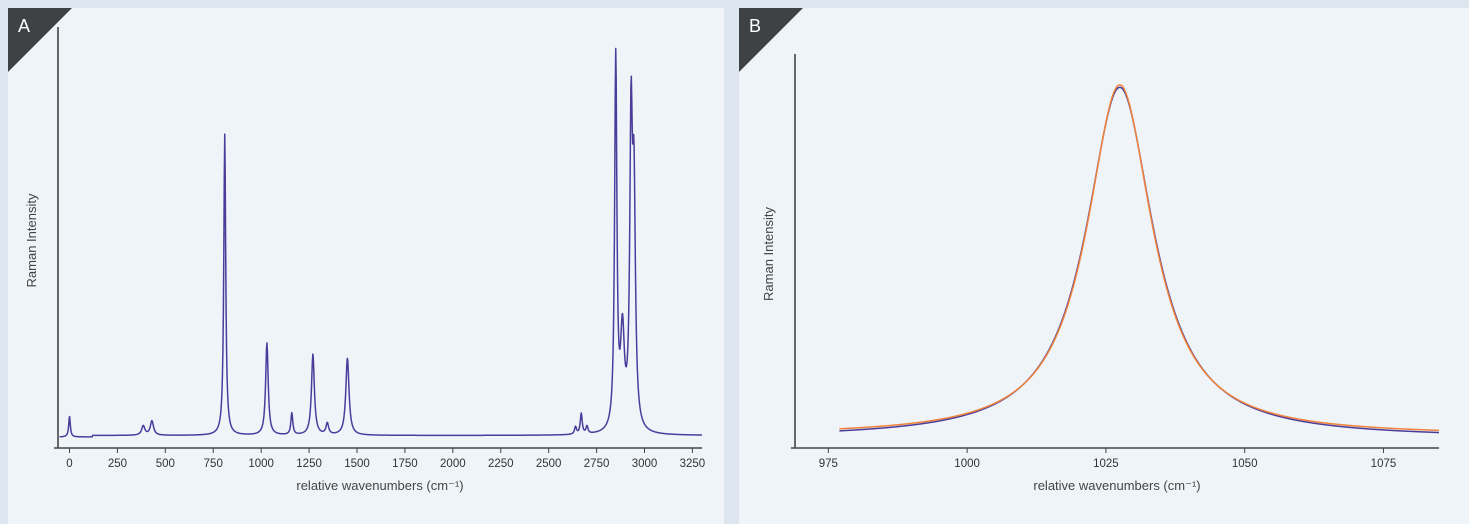  Describe the element at coordinates (967, 464) in the screenshot. I see `x-tick-label-b-1: 1000` at that location.